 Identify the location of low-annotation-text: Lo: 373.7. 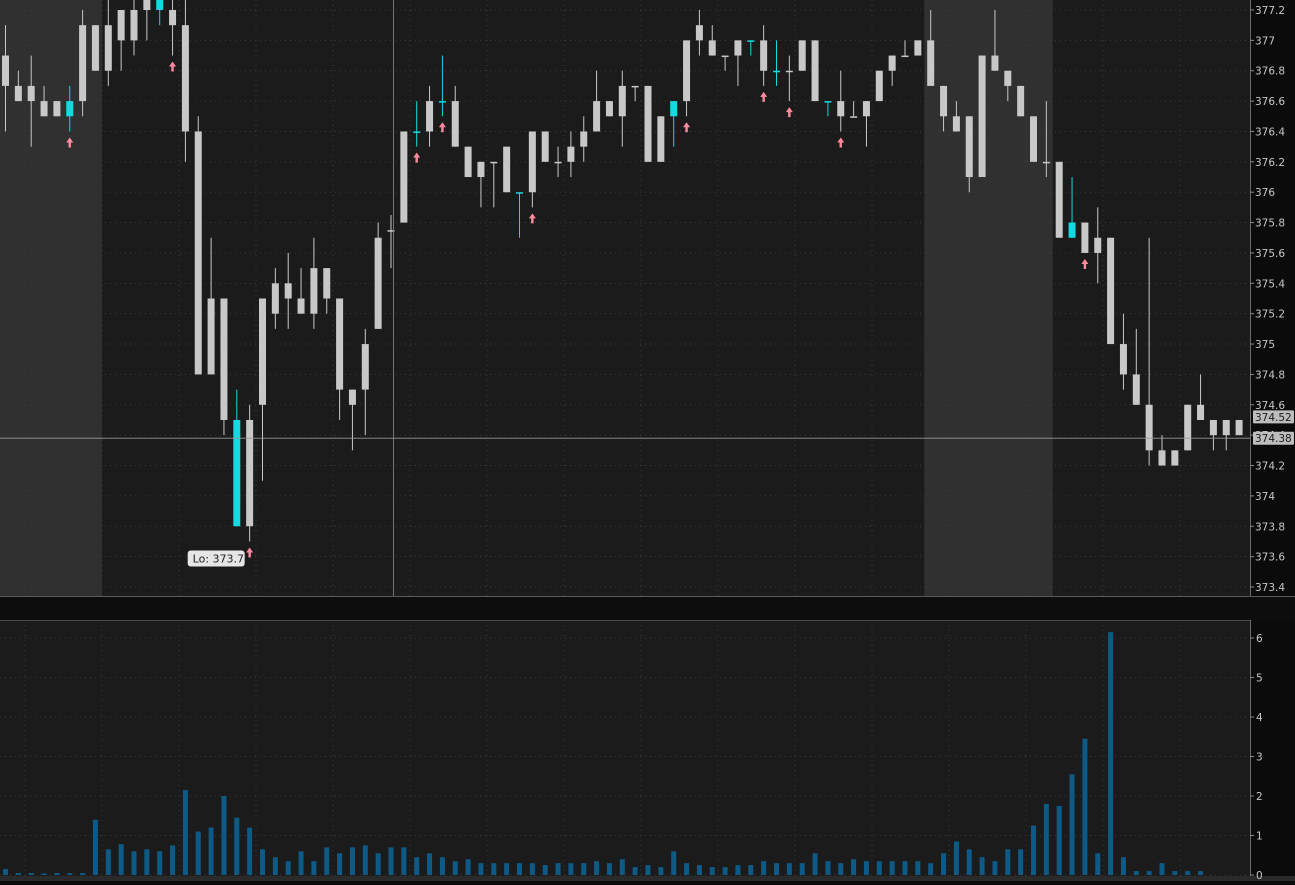
(218, 558).